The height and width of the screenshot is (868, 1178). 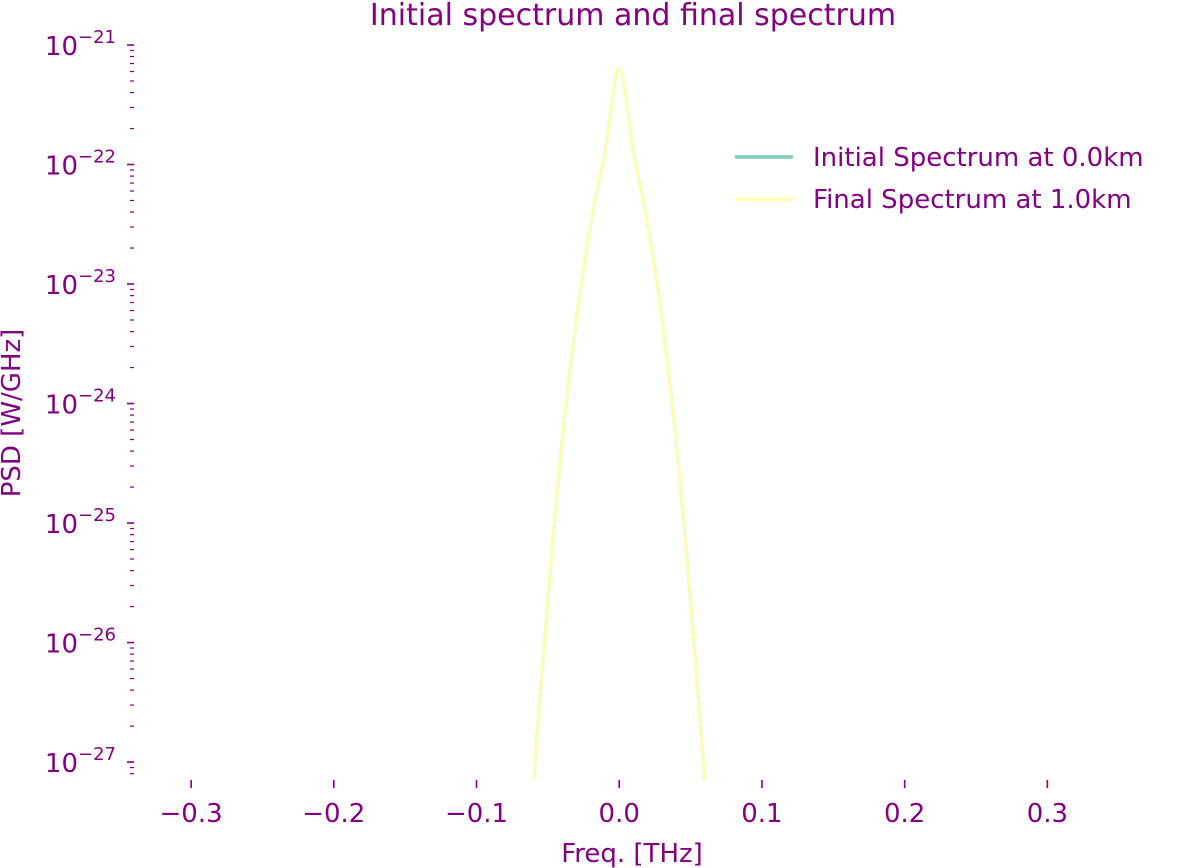 What do you see at coordinates (80, 522) in the screenshot?
I see `y-tick-label: 10−25` at bounding box center [80, 522].